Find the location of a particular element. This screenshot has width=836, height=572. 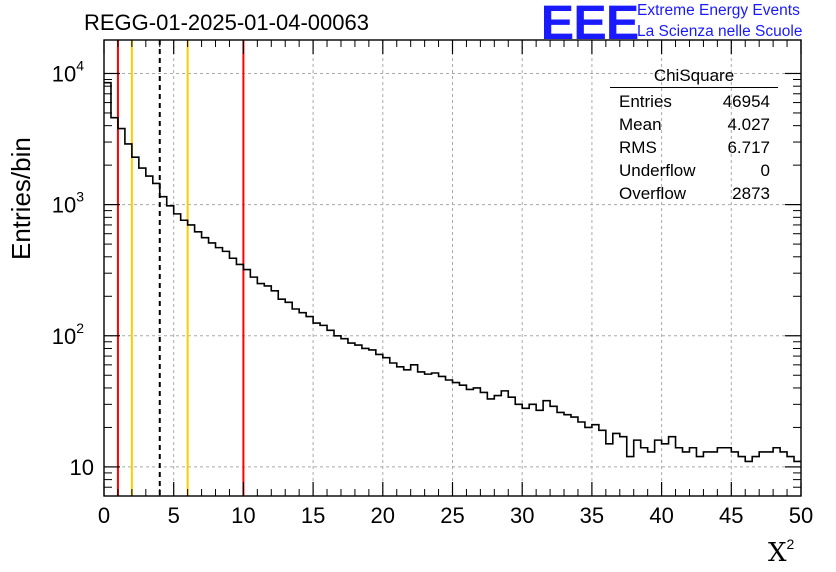

y-tick-label-exp: 2 is located at coordinates (80, 328).